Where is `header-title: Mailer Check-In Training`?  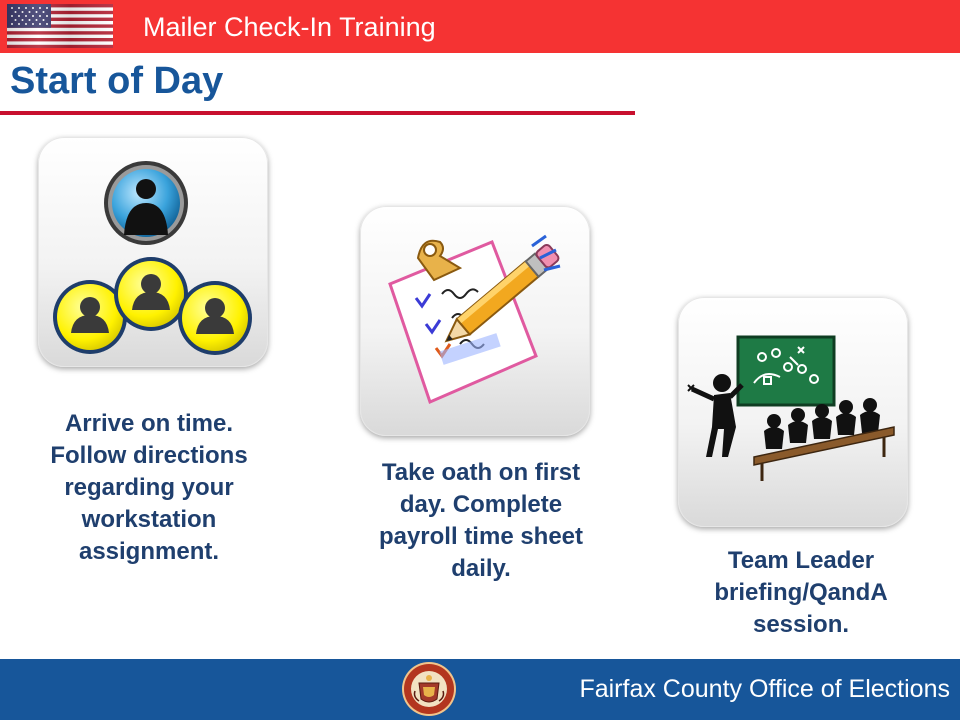
header-title: Mailer Check-In Training is located at coordinates (289, 27).